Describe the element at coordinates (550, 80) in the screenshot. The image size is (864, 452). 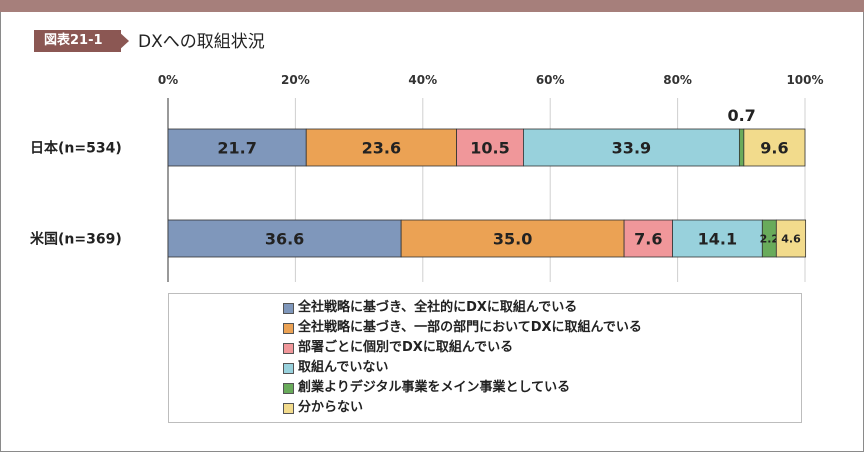
I see `x-tick-label: 60%` at that location.